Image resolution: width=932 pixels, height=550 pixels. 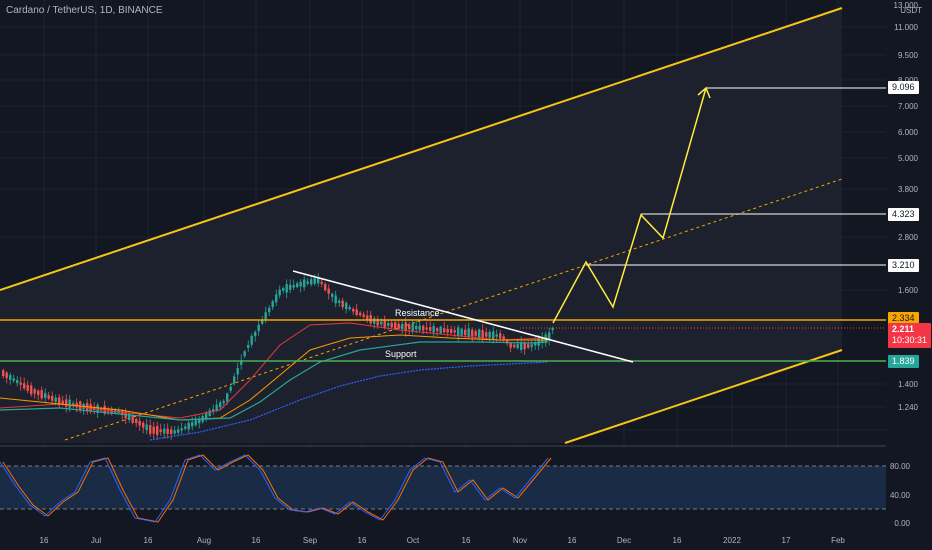 I want to click on current-price-tag: 2.211 10:30:31, so click(x=910, y=335).